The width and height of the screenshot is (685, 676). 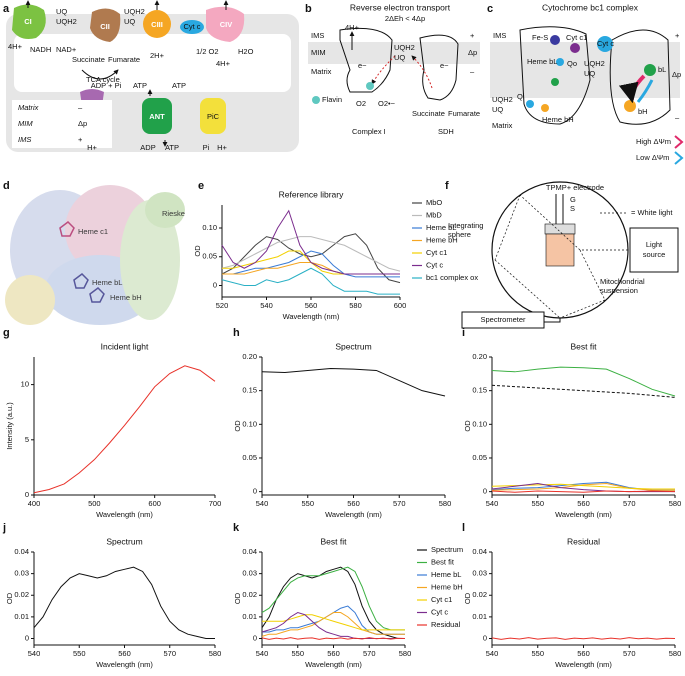 I want to click on legend-label: Heme bL, so click(x=441, y=227).